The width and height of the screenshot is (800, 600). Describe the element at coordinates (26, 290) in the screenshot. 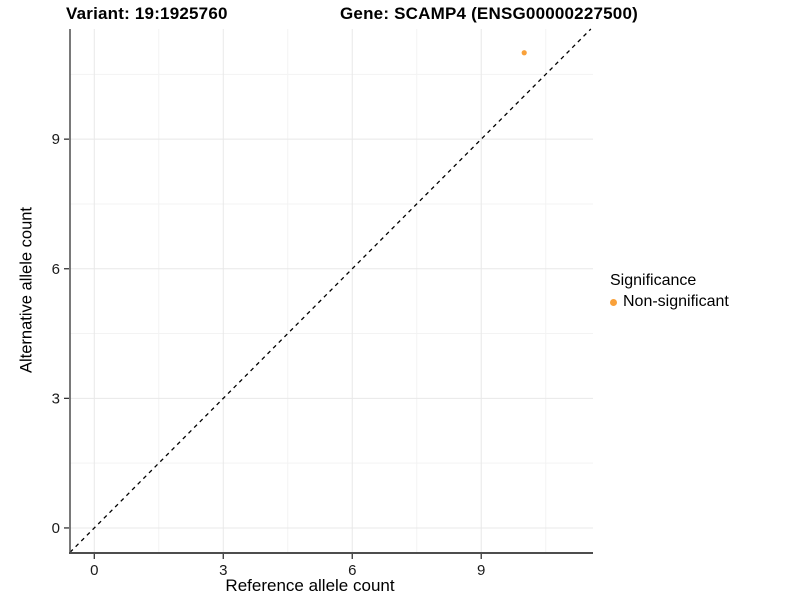

I see `y-axis-title: Alternative allele count` at that location.